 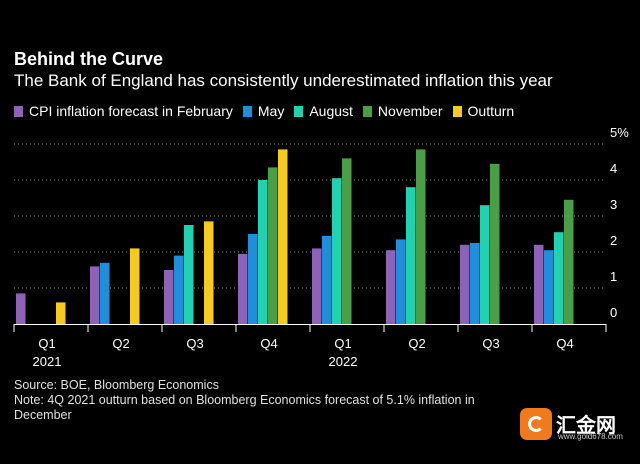 What do you see at coordinates (457, 111) in the screenshot?
I see `legend-swatch-outturn` at bounding box center [457, 111].